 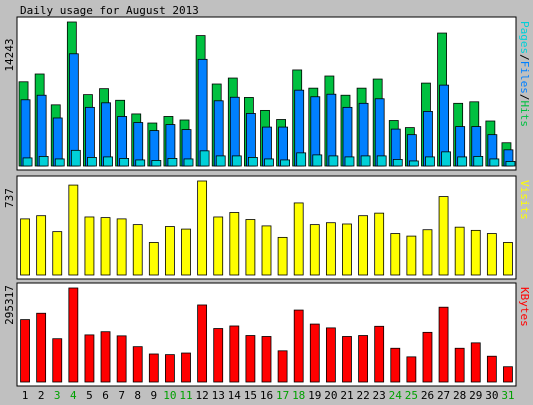 I want to click on x-tick-label-19: 19, so click(x=314, y=395).